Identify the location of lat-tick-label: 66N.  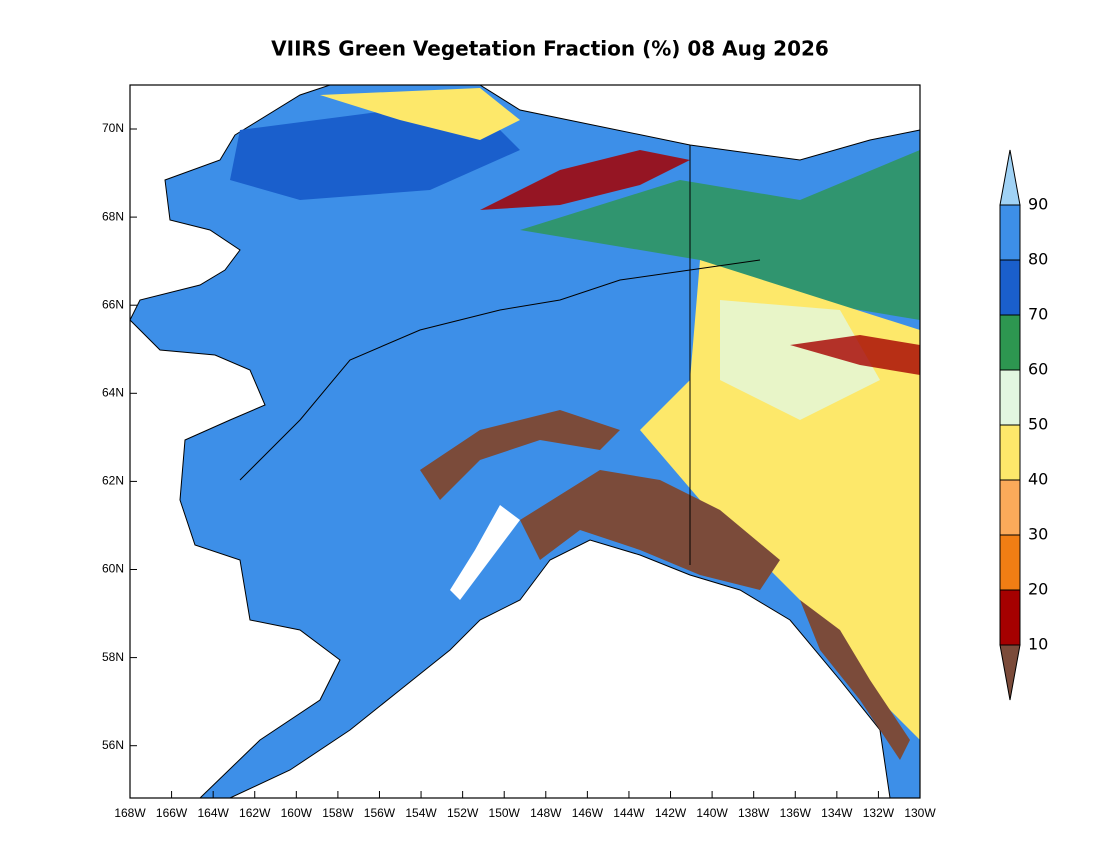
(113, 304).